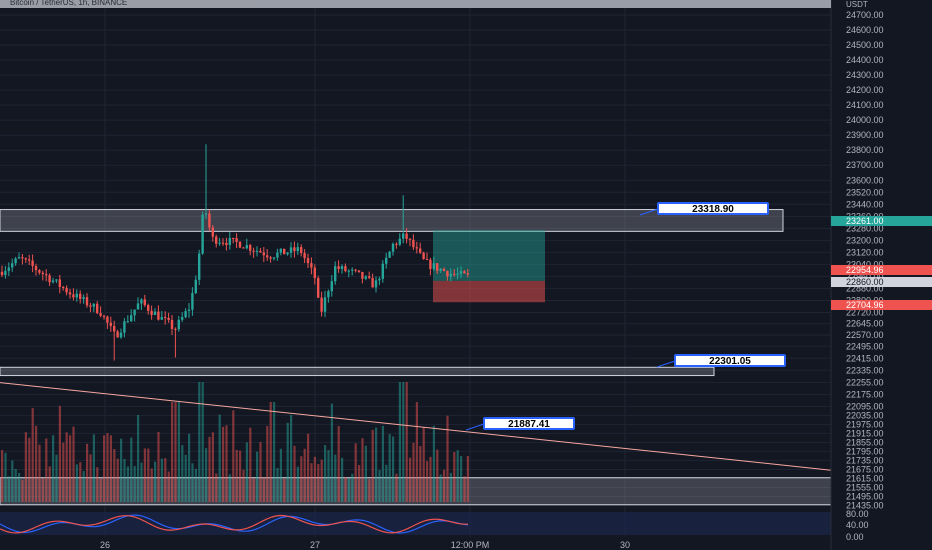 This screenshot has height=550, width=932. Describe the element at coordinates (865, 460) in the screenshot. I see `price-tick-label: 21735.00` at that location.